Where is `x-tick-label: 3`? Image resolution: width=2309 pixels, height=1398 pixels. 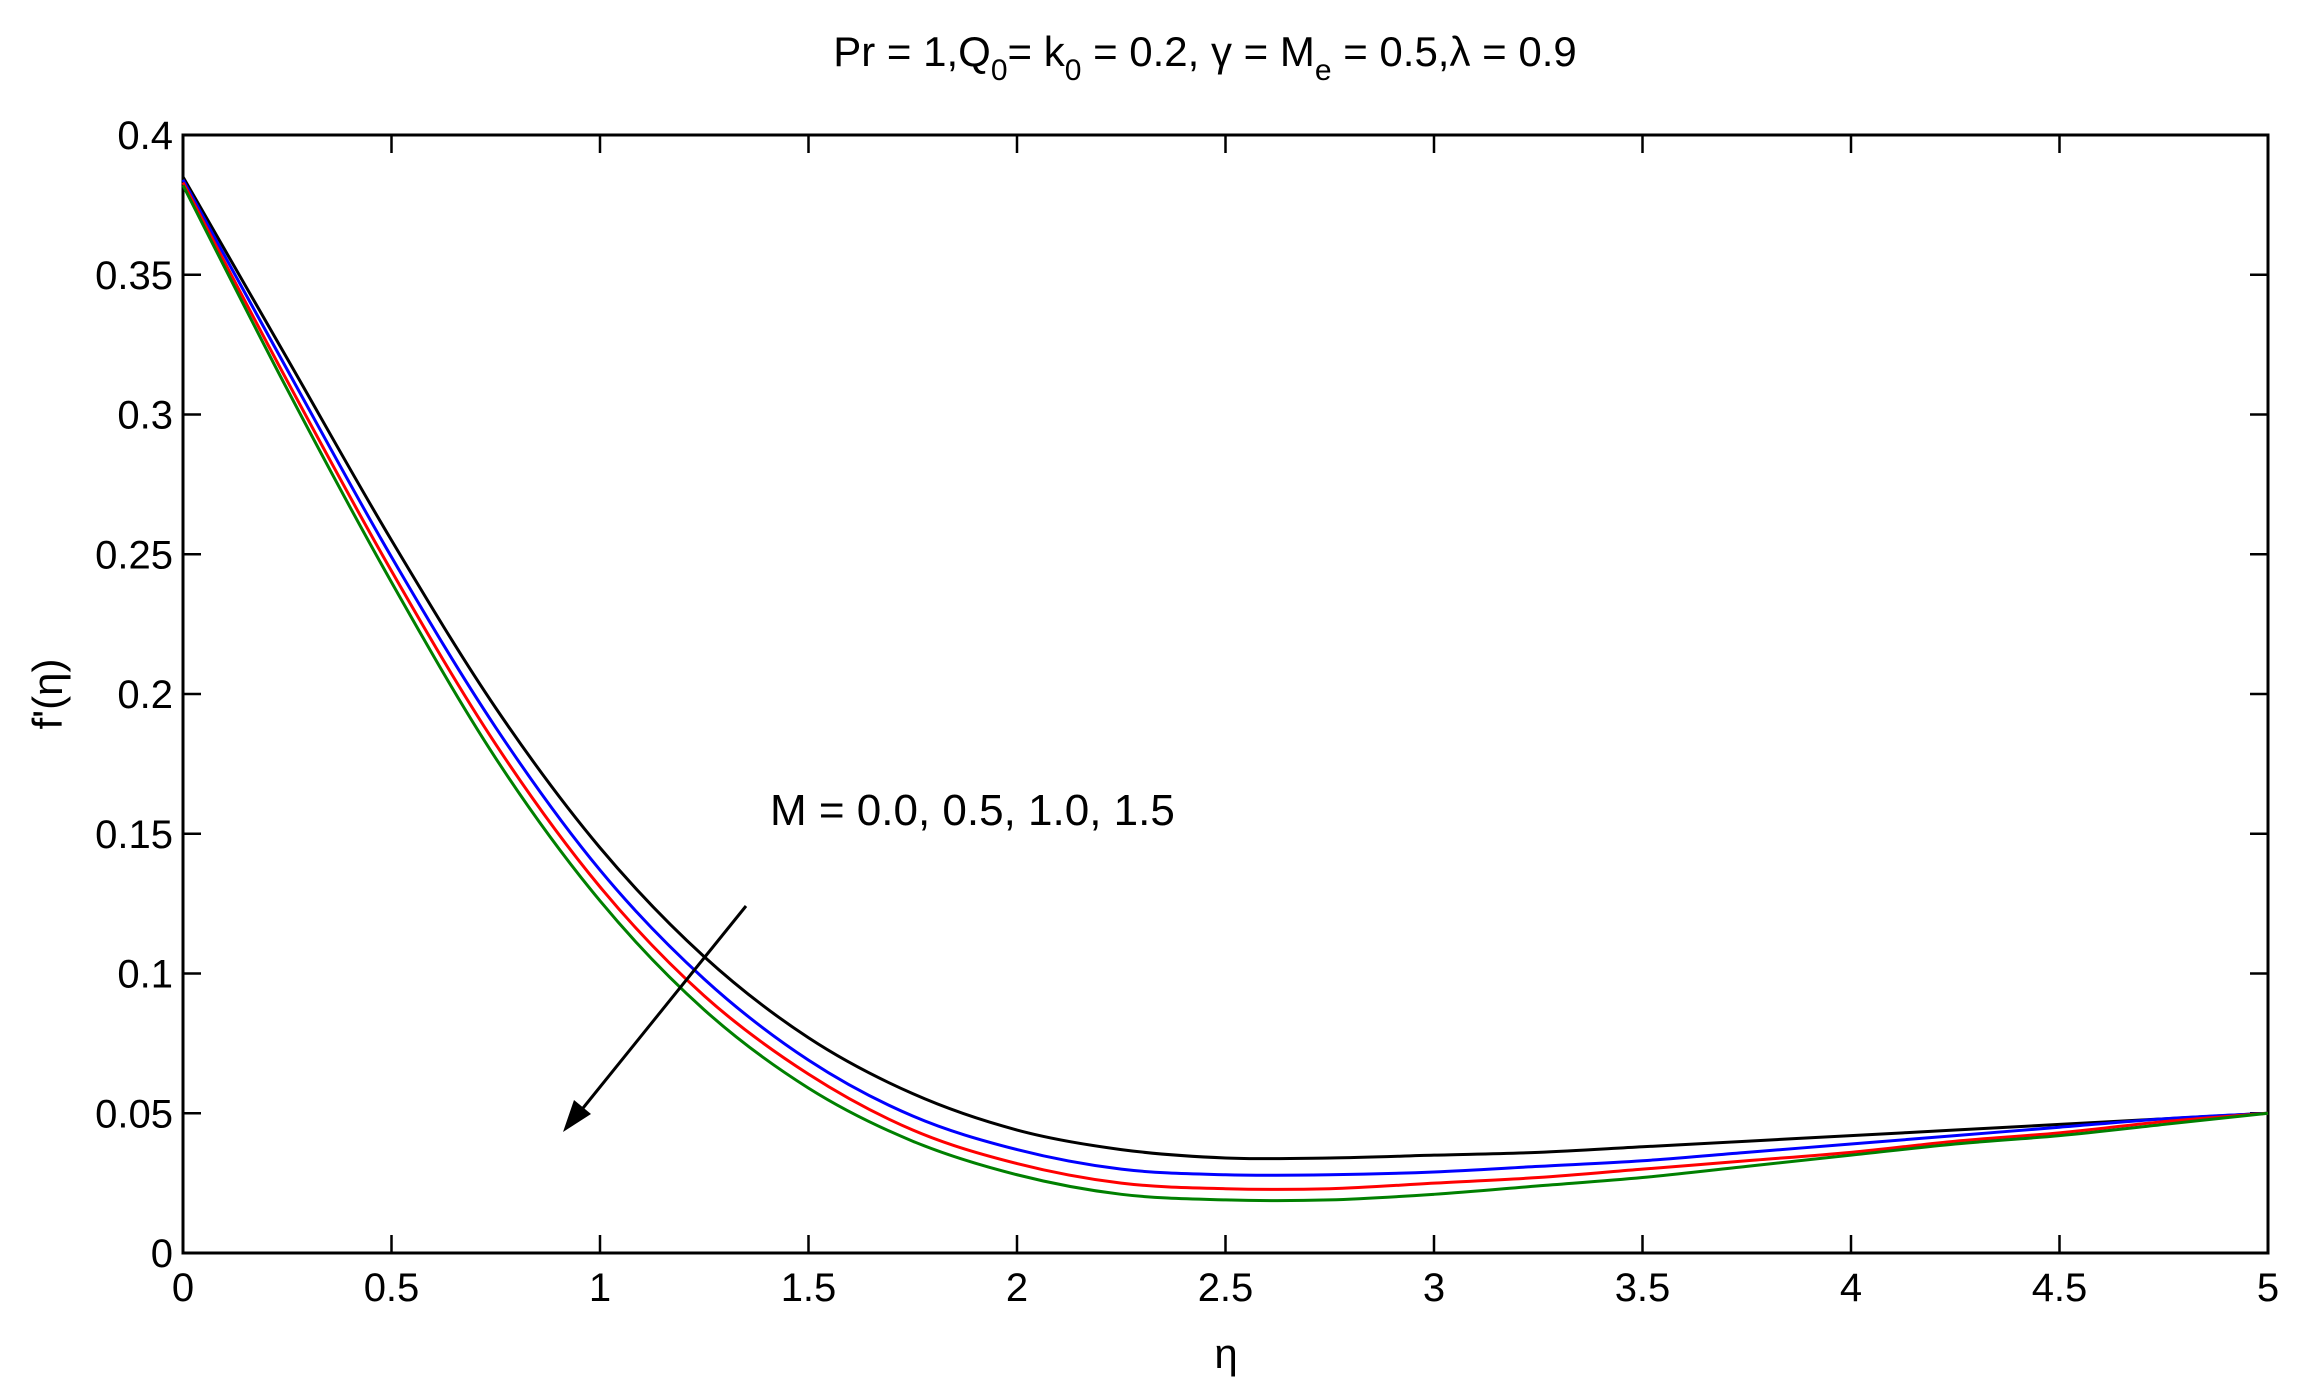 x-tick-label: 3 is located at coordinates (1434, 1288).